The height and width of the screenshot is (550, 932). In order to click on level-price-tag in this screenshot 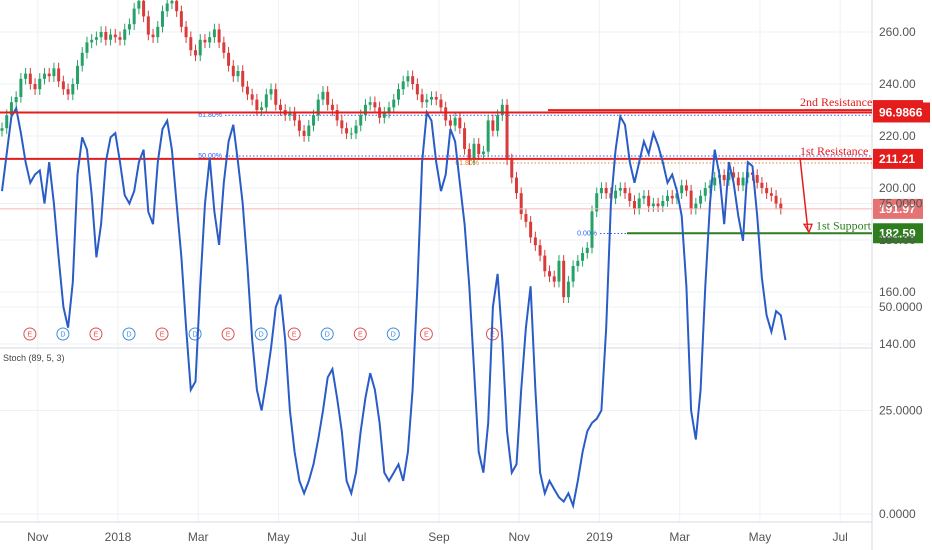, I will do `click(898, 158)`.